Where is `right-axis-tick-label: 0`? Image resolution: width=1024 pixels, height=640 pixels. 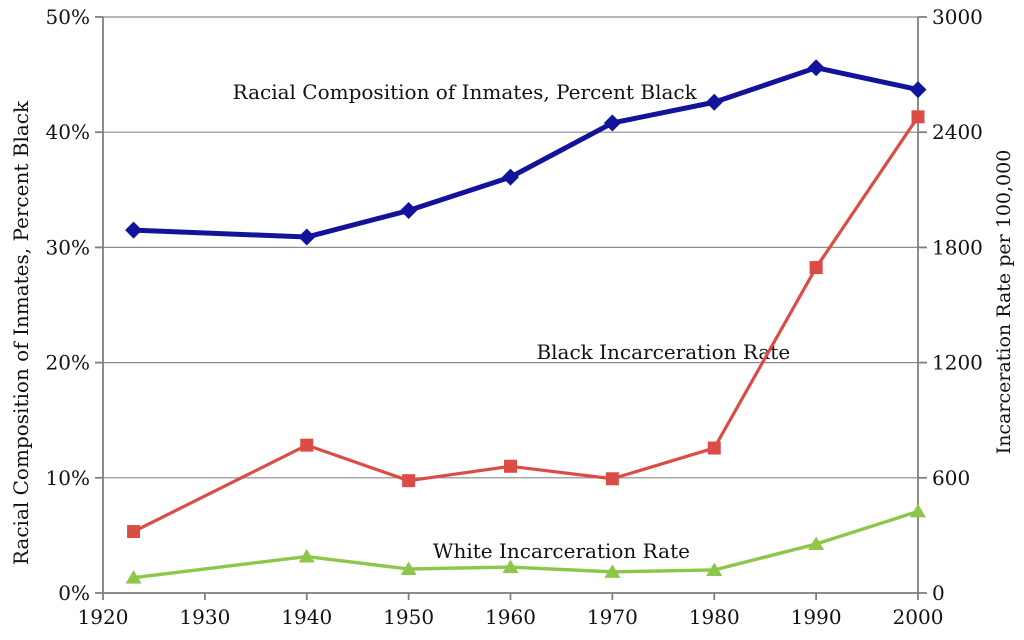
right-axis-tick-label: 0 is located at coordinates (938, 593).